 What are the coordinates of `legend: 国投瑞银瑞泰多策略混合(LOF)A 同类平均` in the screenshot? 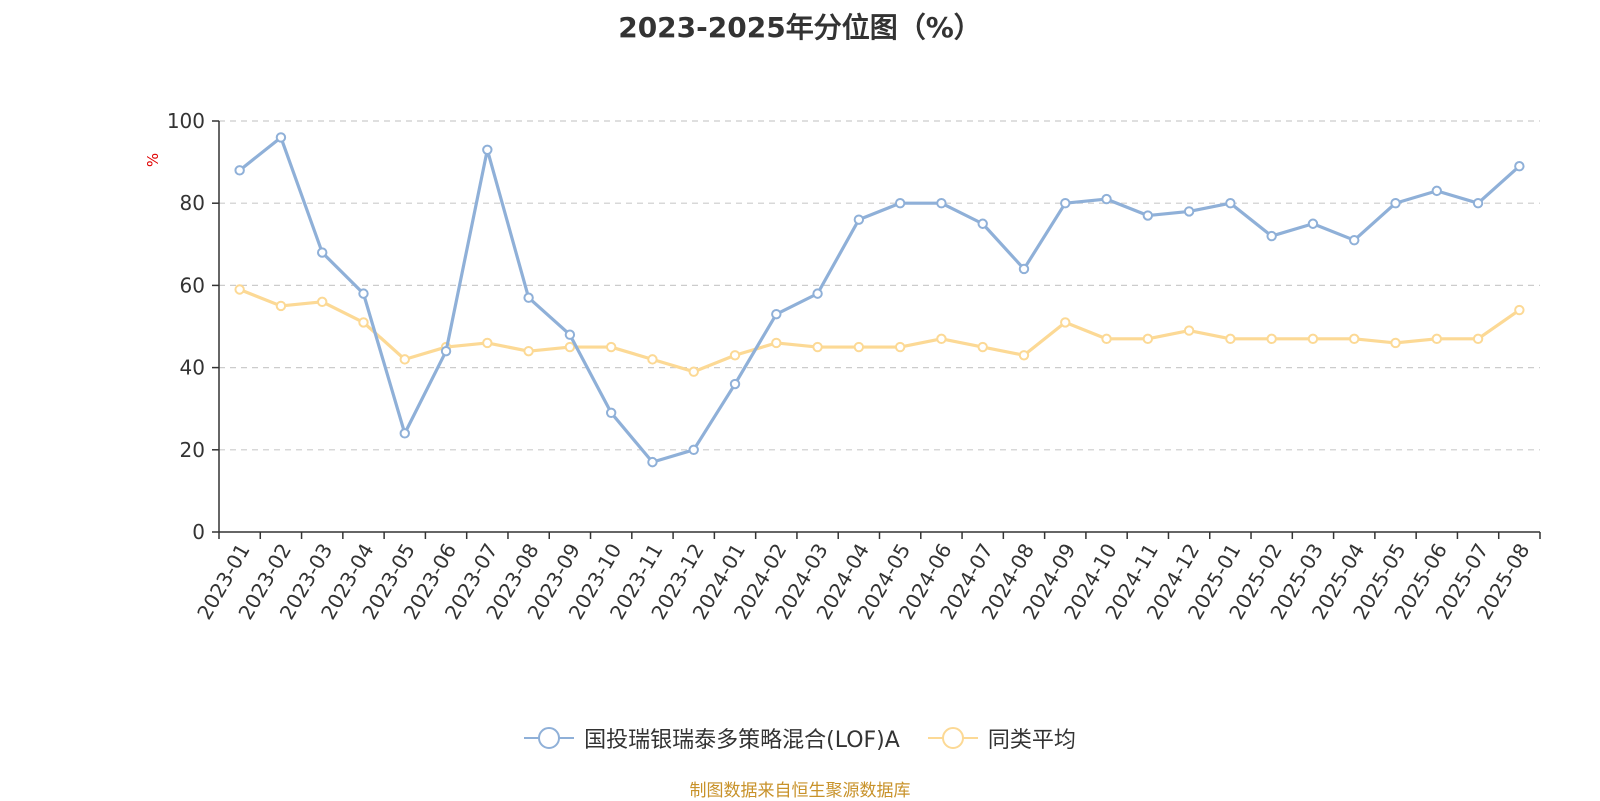 It's located at (800, 738).